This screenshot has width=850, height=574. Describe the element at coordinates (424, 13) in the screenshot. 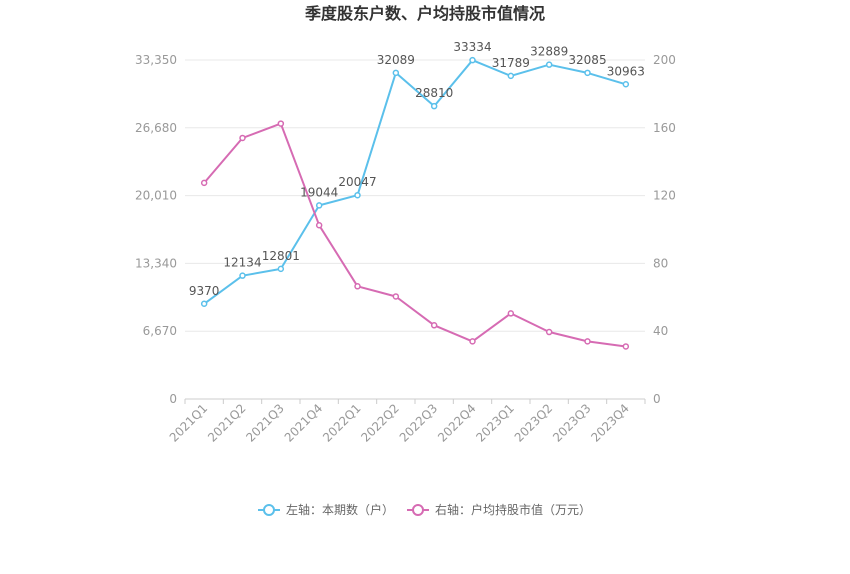

I see `chart-title: 季度股东户数、户均持股市值情况` at that location.